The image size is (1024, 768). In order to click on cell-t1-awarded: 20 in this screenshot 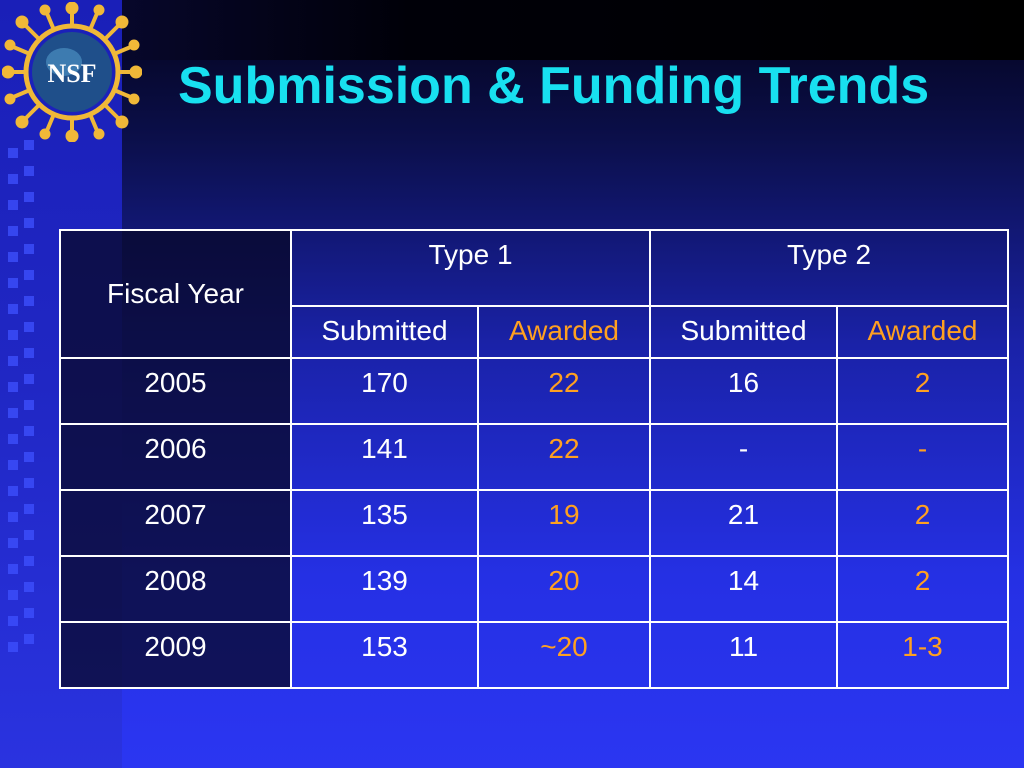, I will do `click(564, 589)`.